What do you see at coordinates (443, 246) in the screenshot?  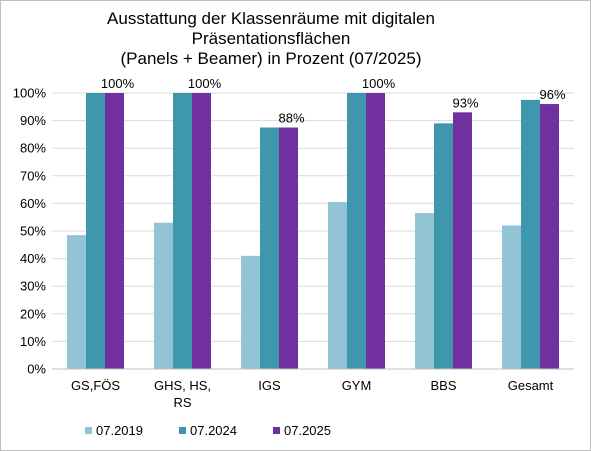 I see `bar-07.2024-4` at bounding box center [443, 246].